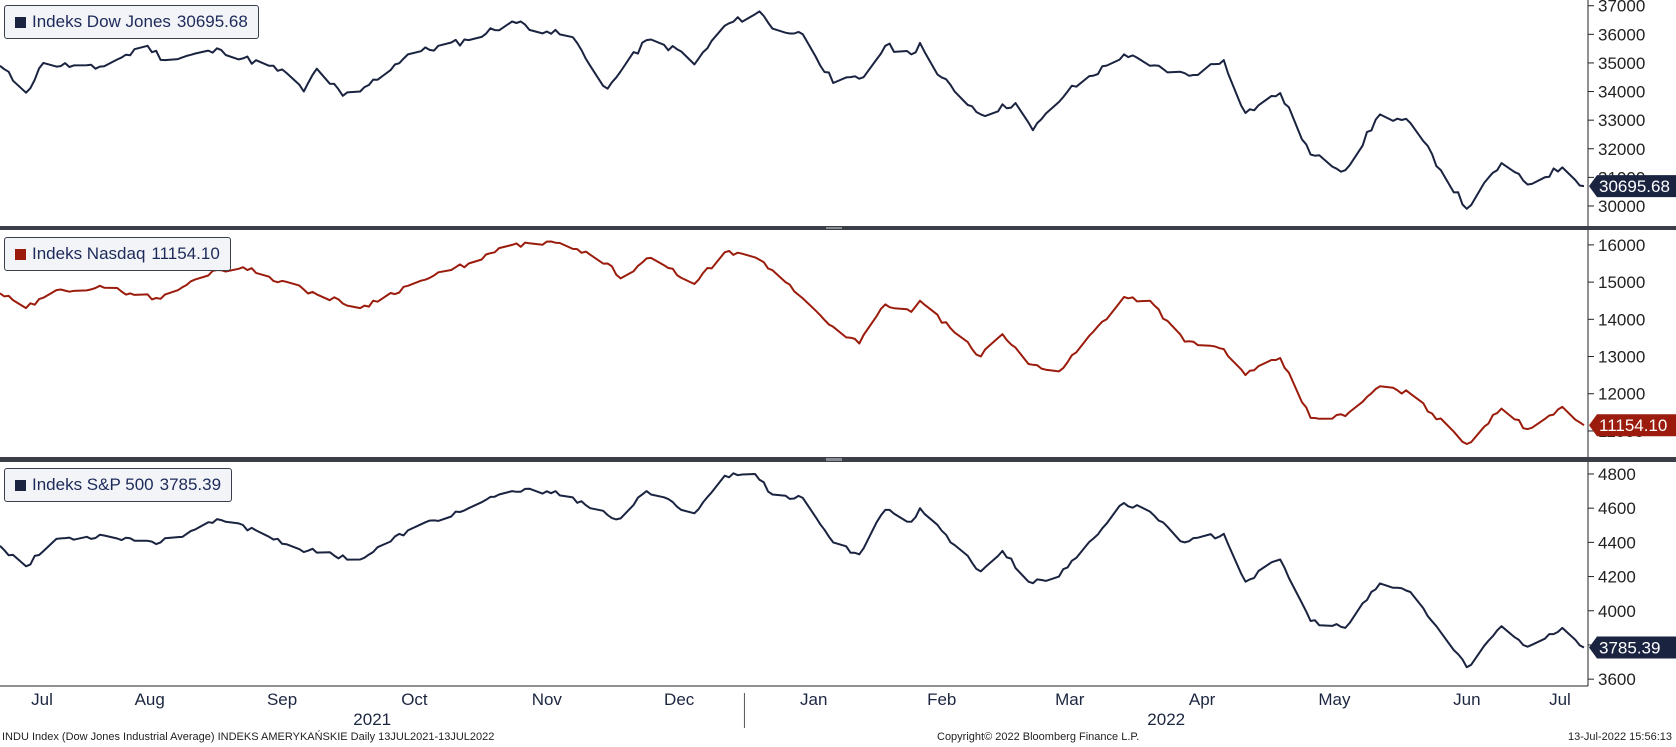 The height and width of the screenshot is (747, 1676). Describe the element at coordinates (20, 485) in the screenshot. I see `legend-swatch-sp500` at that location.